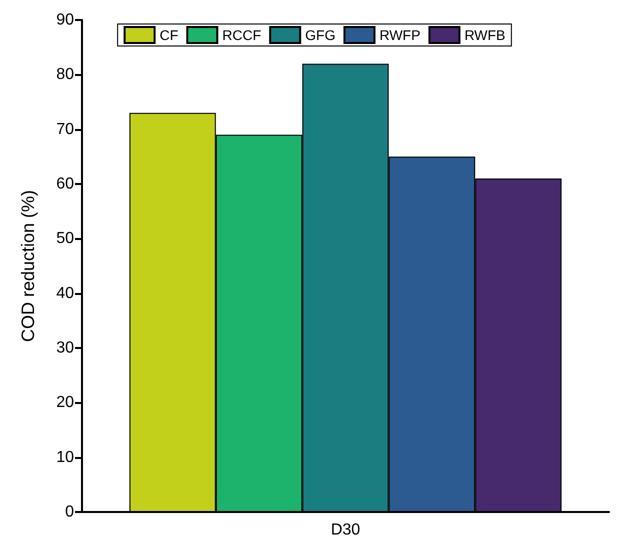 This screenshot has height=547, width=629. I want to click on legend-label: RWFB, so click(485, 35).